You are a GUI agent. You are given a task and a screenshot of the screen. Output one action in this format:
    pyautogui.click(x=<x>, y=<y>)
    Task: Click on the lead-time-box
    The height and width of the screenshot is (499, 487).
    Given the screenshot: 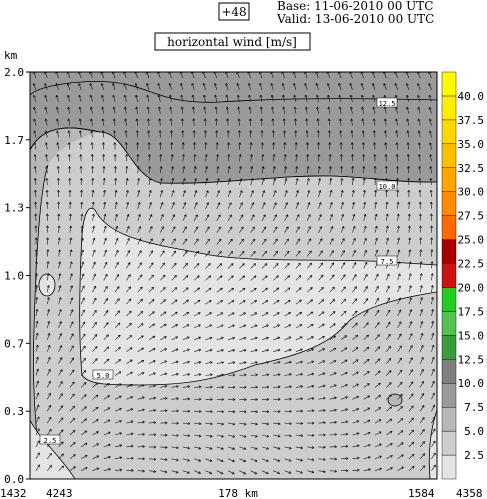 What is the action you would take?
    pyautogui.click(x=234, y=11)
    